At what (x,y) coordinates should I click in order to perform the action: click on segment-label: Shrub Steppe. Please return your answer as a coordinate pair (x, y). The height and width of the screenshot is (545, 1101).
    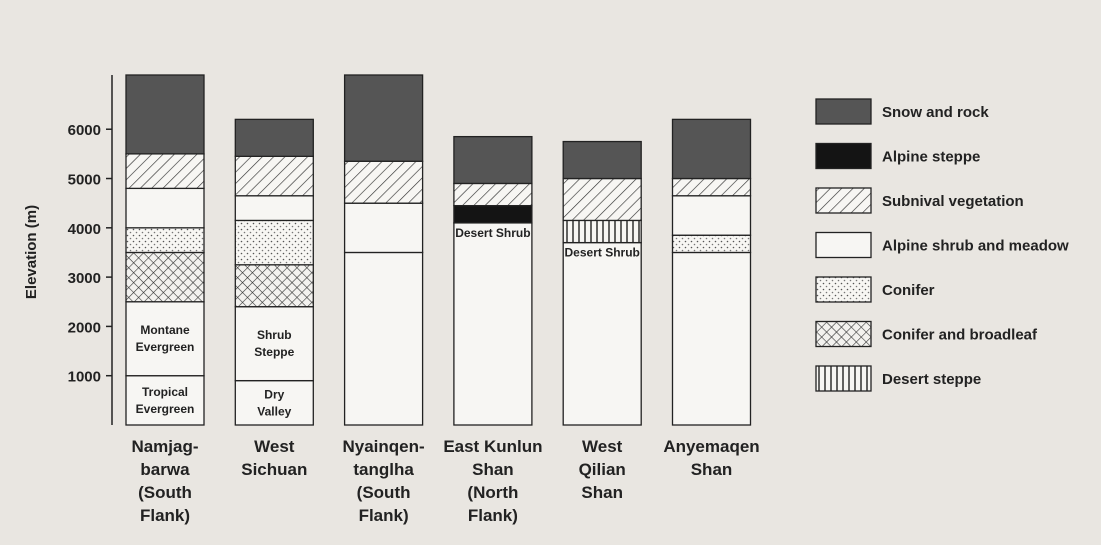
    Looking at the image, I should click on (274, 343).